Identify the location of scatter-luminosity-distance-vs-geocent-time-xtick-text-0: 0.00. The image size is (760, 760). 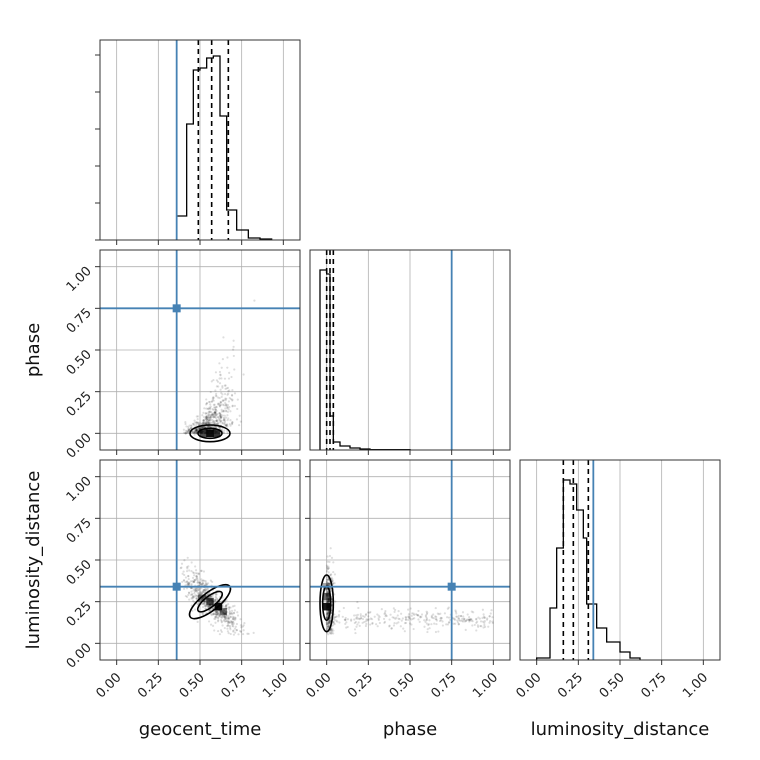
(108, 685).